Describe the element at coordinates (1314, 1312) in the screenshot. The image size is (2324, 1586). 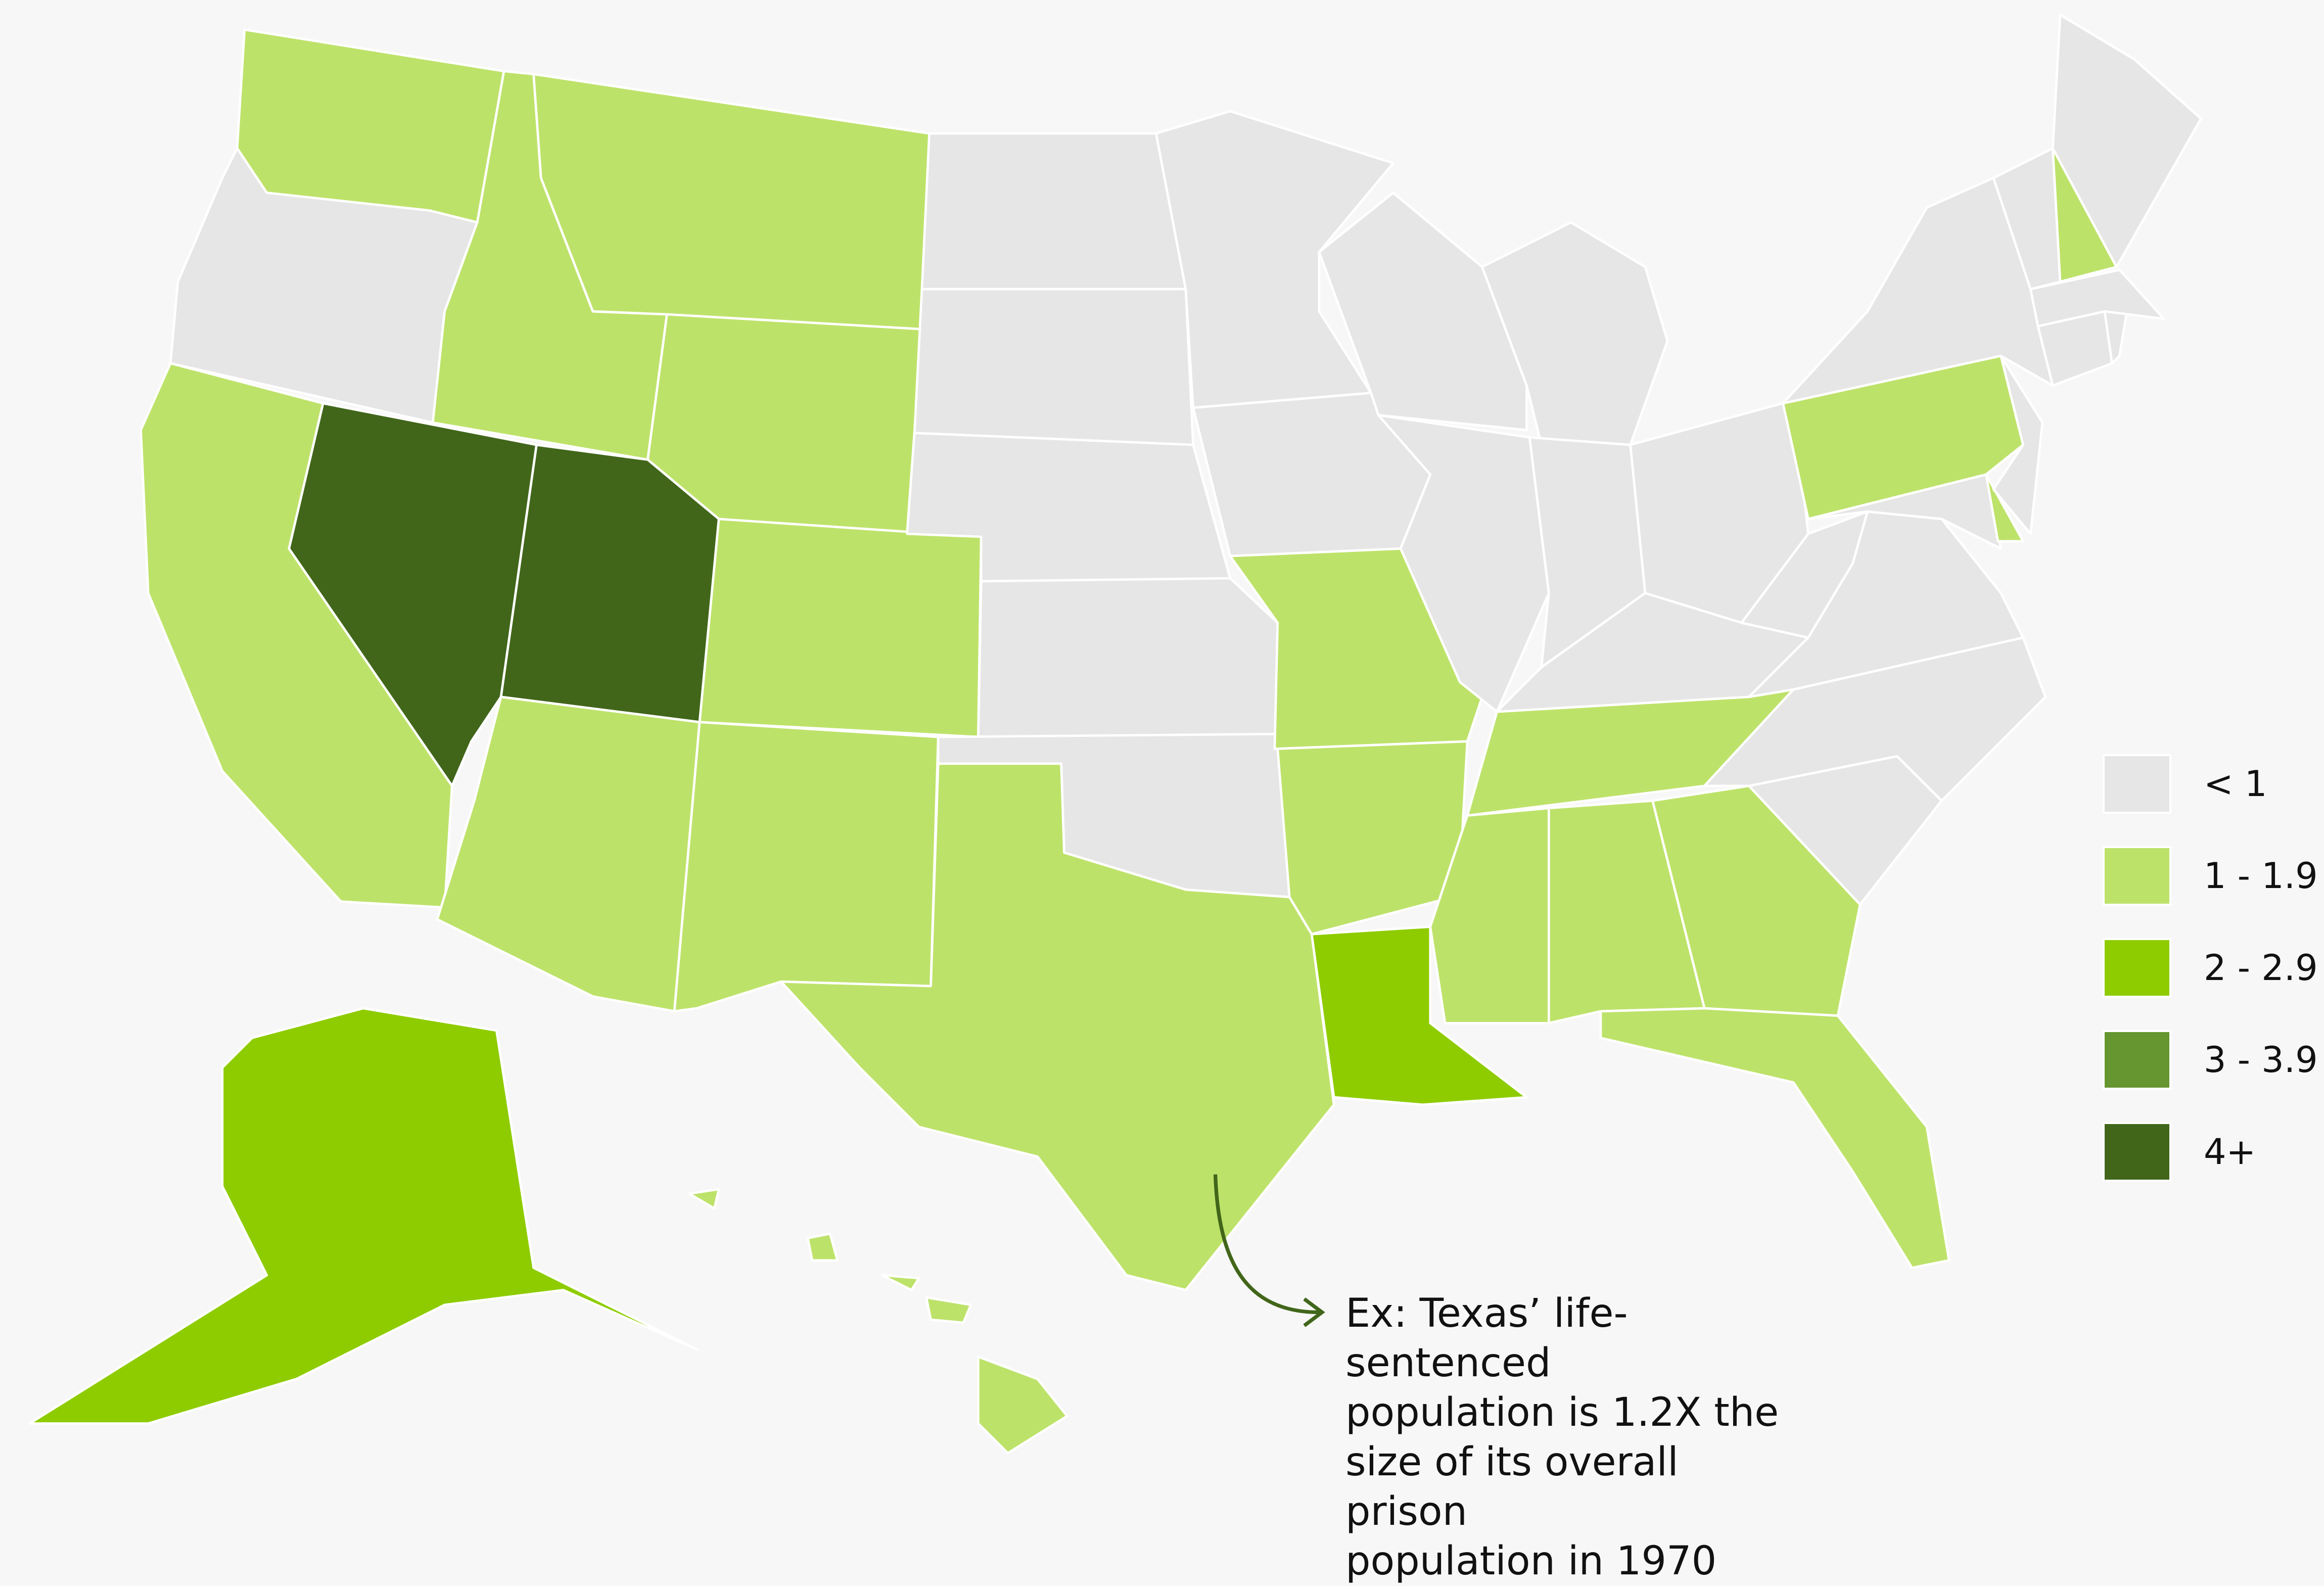
I see `annotation-arrowhead` at that location.